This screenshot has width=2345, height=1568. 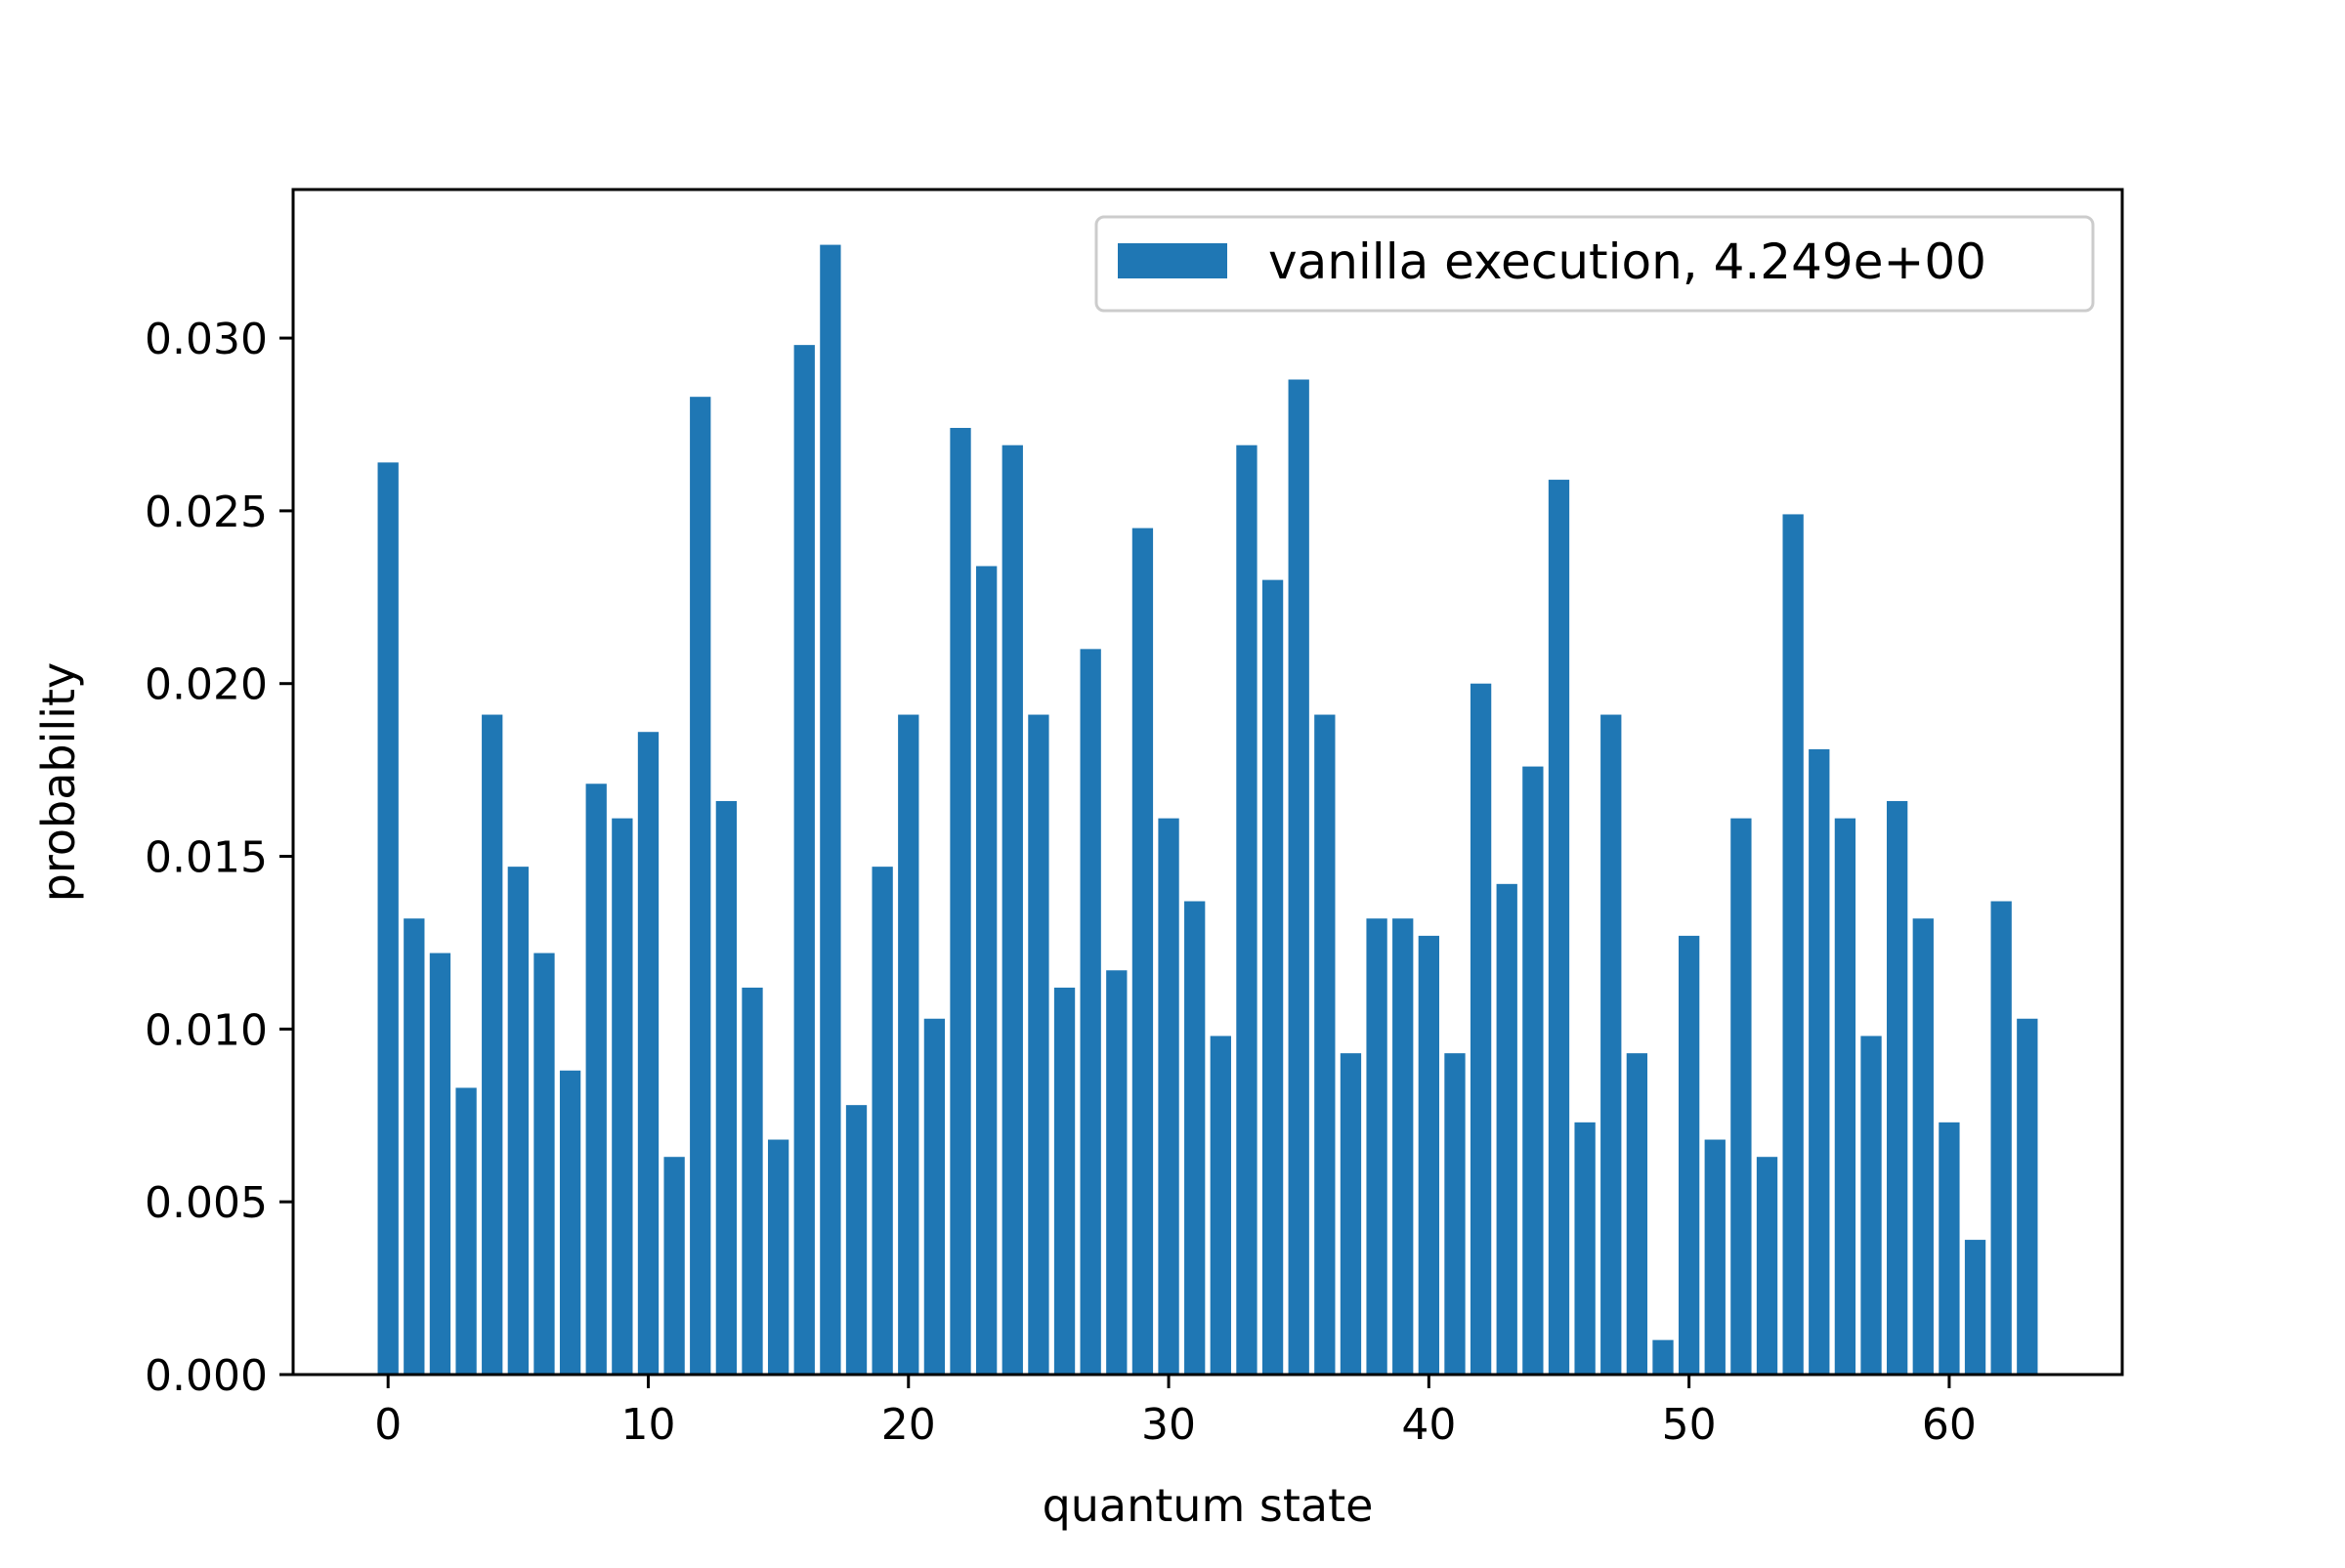 I want to click on y-tick-label: 0.005, so click(x=206, y=1203).